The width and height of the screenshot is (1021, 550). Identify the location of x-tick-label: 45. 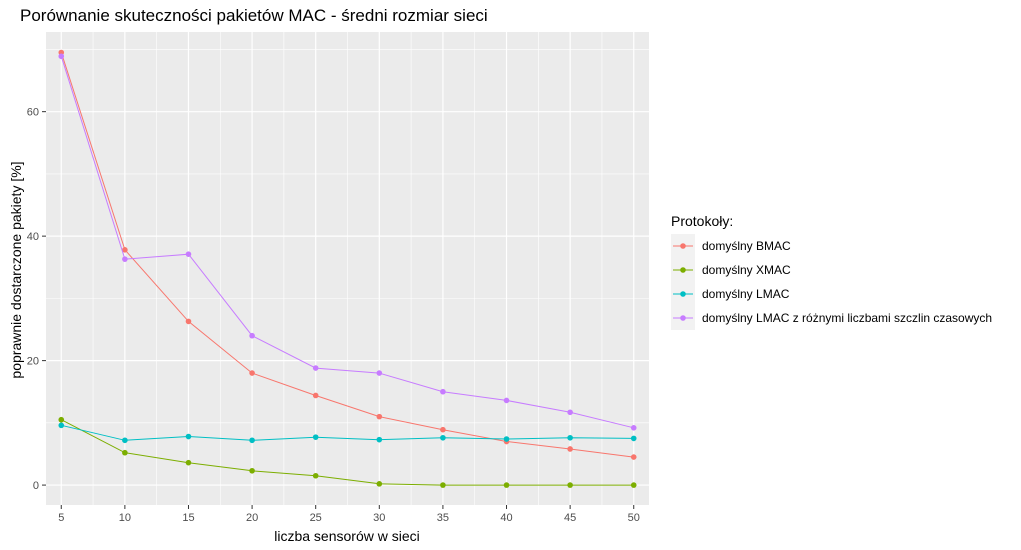
(570, 518).